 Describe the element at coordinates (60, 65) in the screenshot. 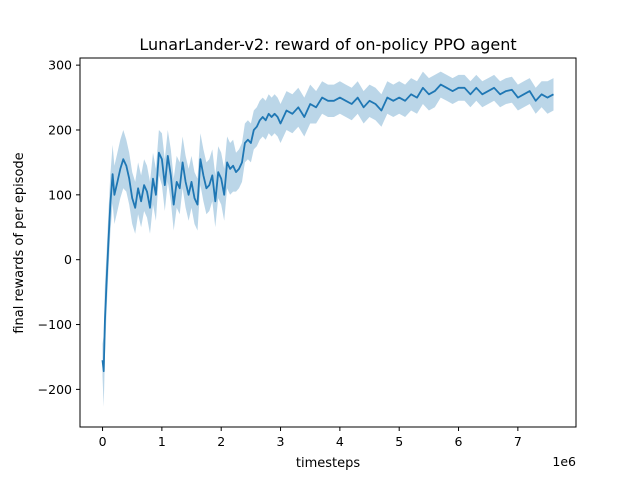

I see `y-tick-label: 300` at that location.